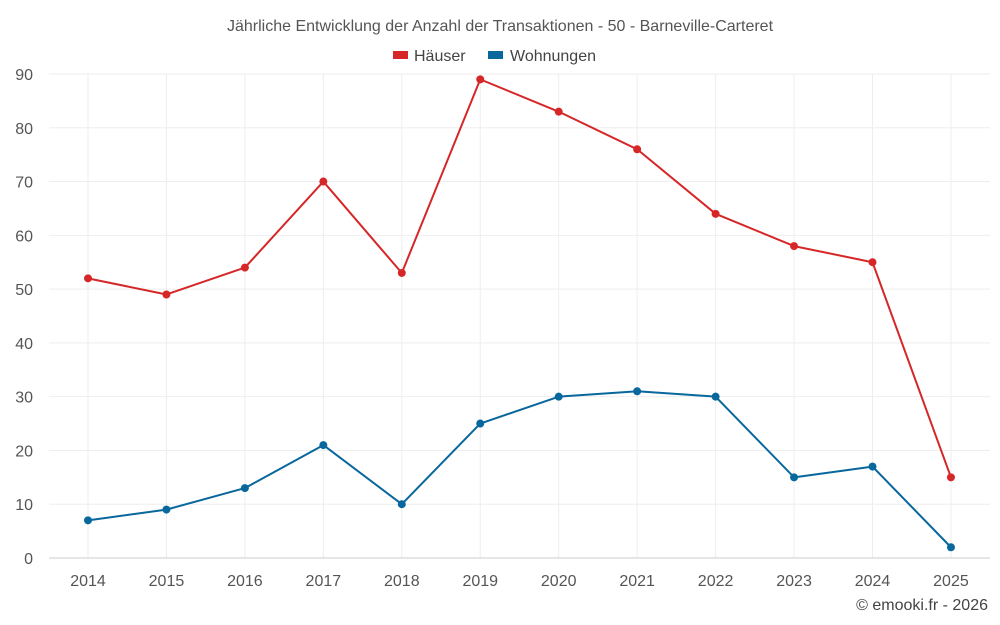 The width and height of the screenshot is (1000, 625). What do you see at coordinates (24, 236) in the screenshot?
I see `y-tick-label-60: 60` at bounding box center [24, 236].